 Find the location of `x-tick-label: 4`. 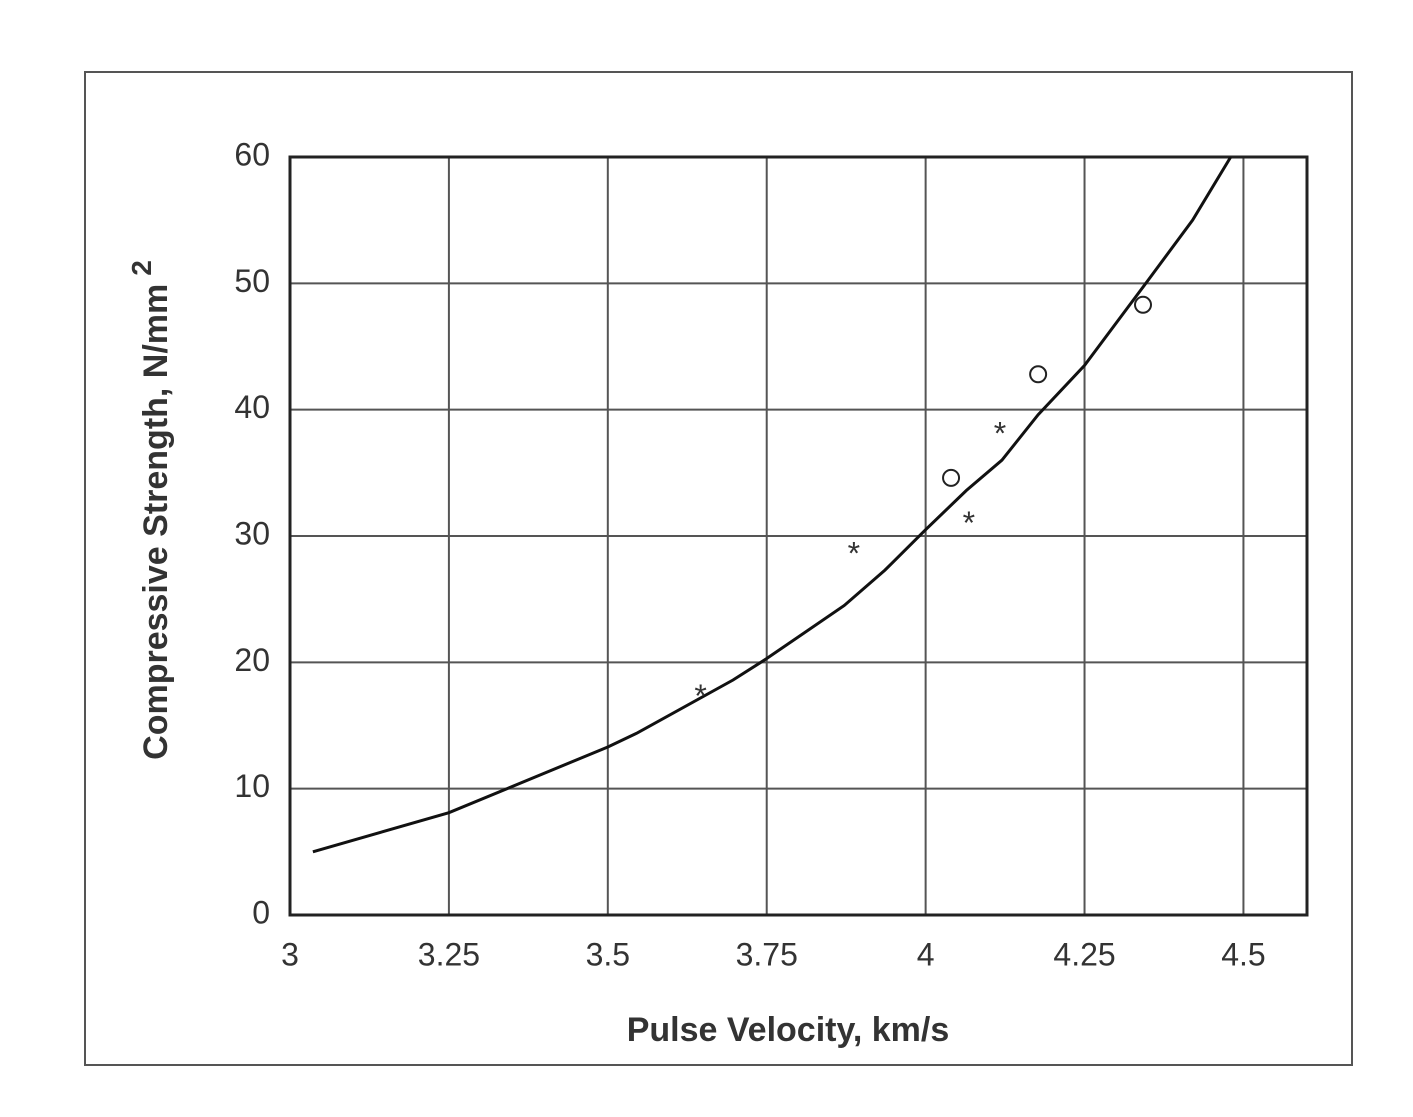

x-tick-label: 4 is located at coordinates (926, 954).